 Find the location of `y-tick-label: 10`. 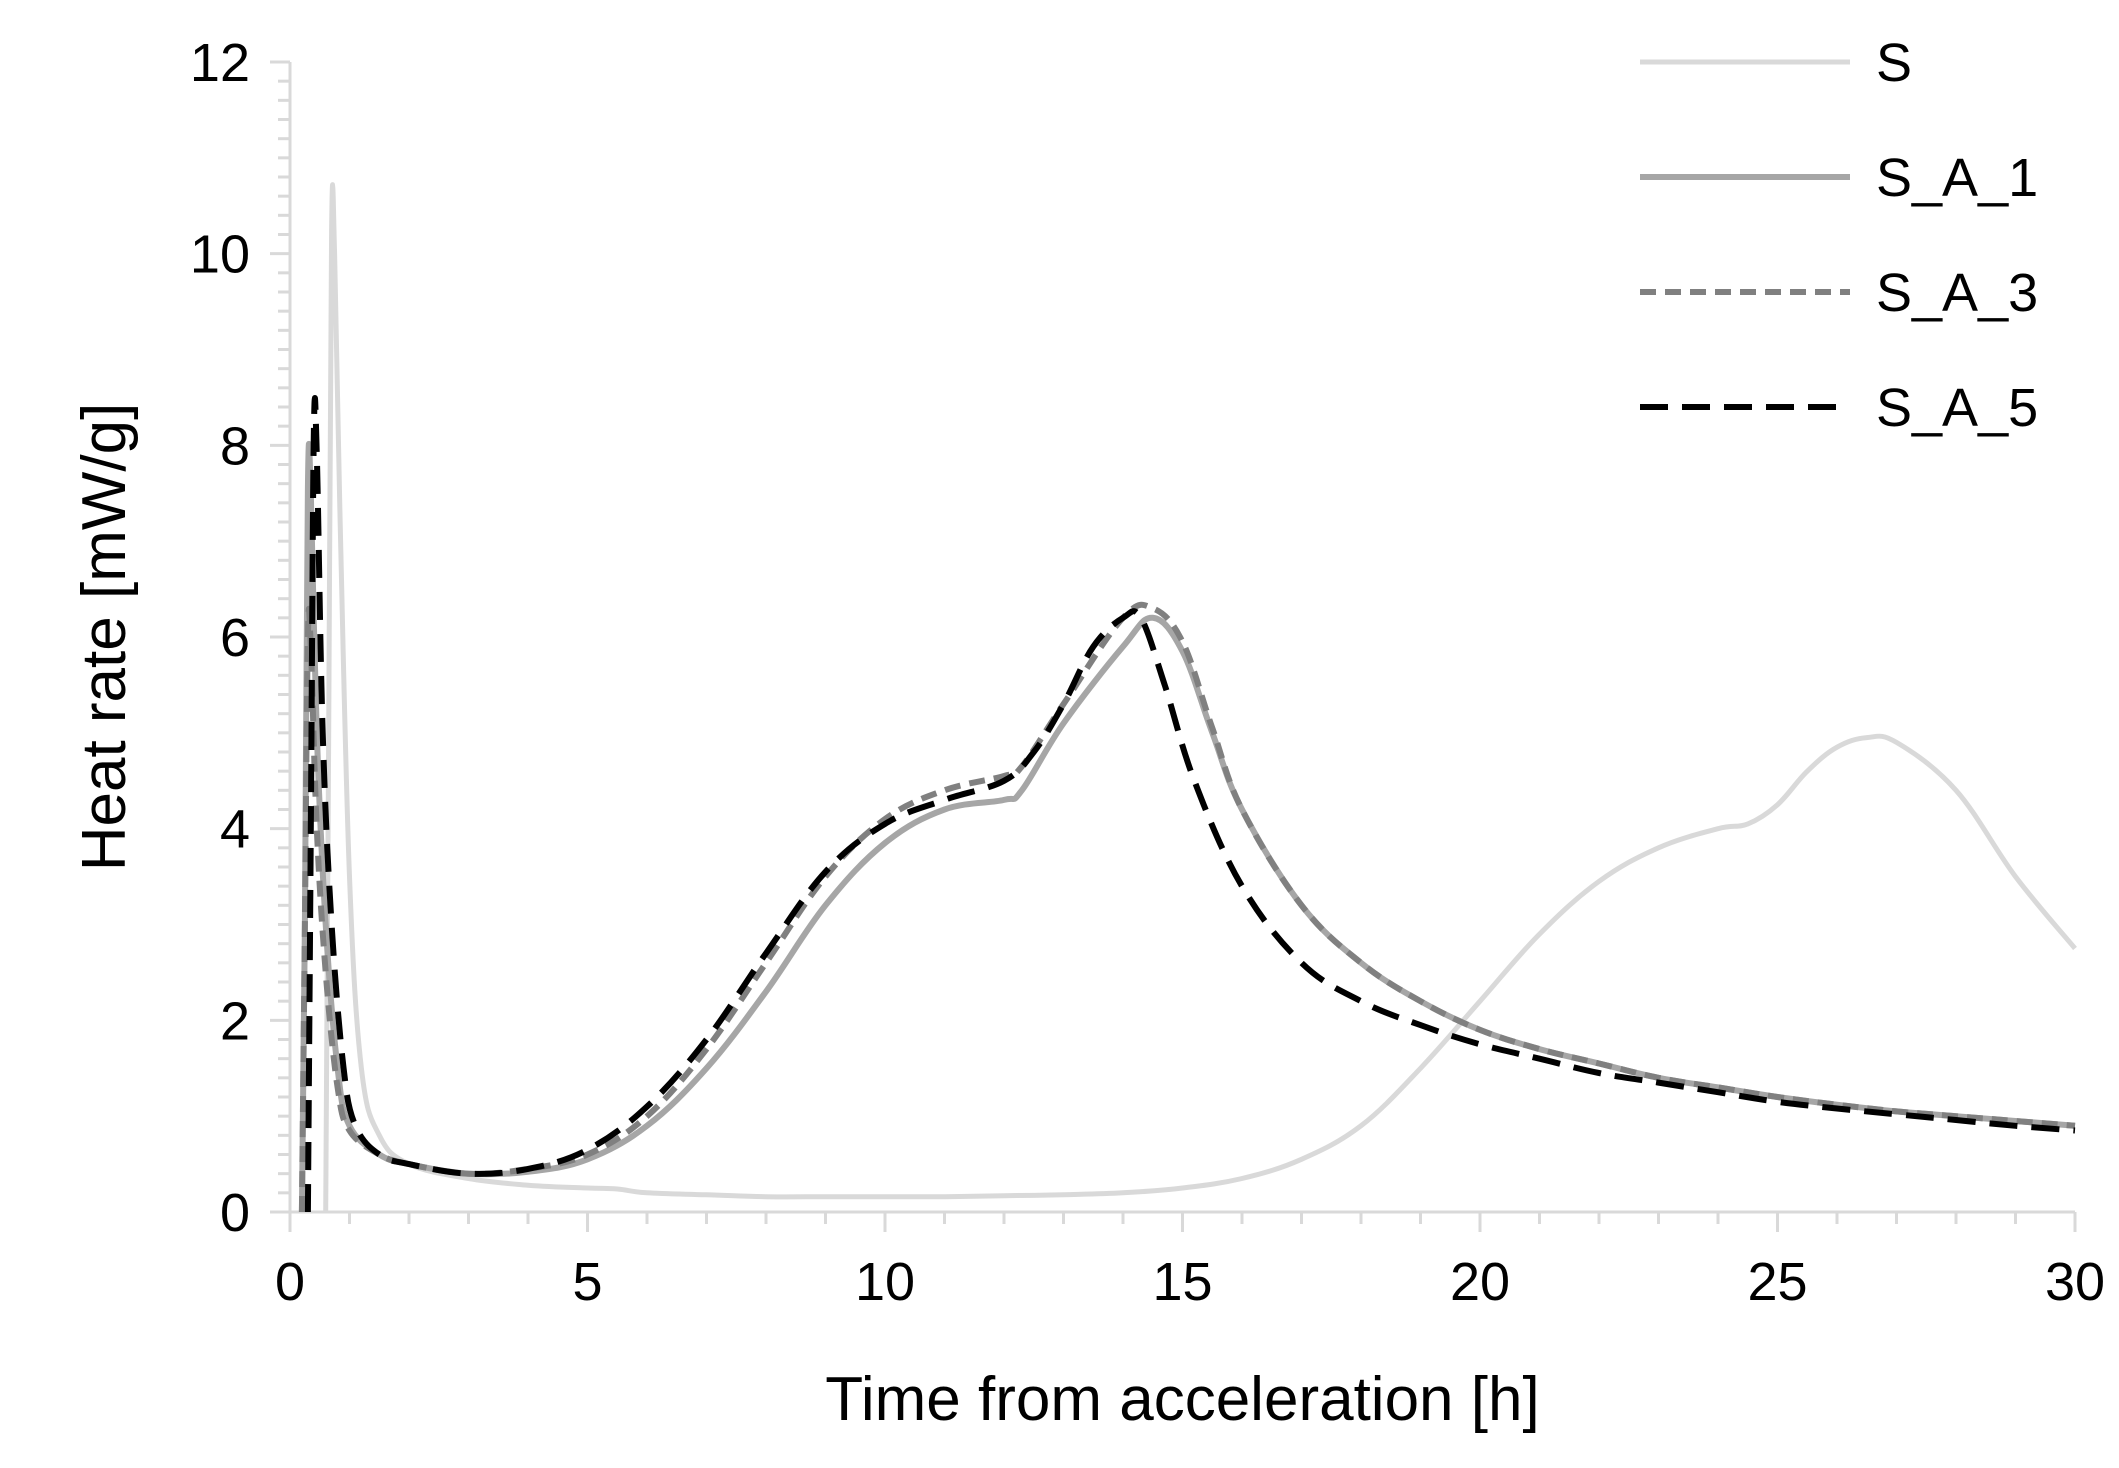

y-tick-label: 10 is located at coordinates (220, 255).